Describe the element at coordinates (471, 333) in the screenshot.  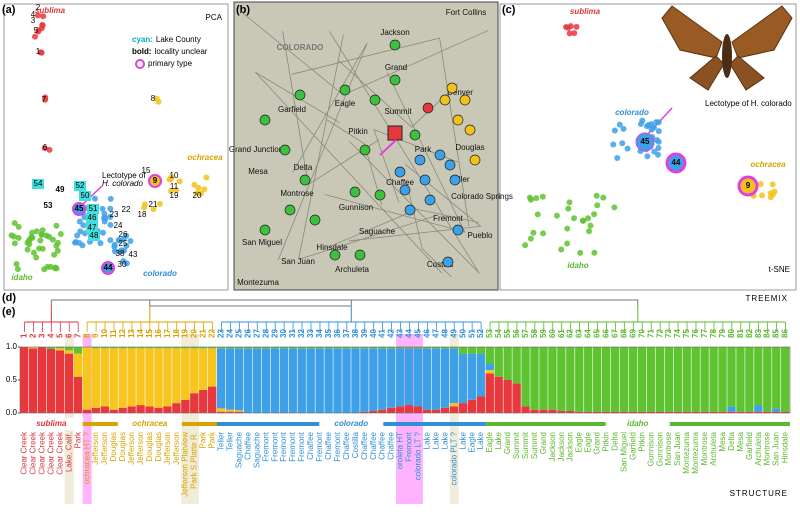
I see `sample-label: 51` at that location.